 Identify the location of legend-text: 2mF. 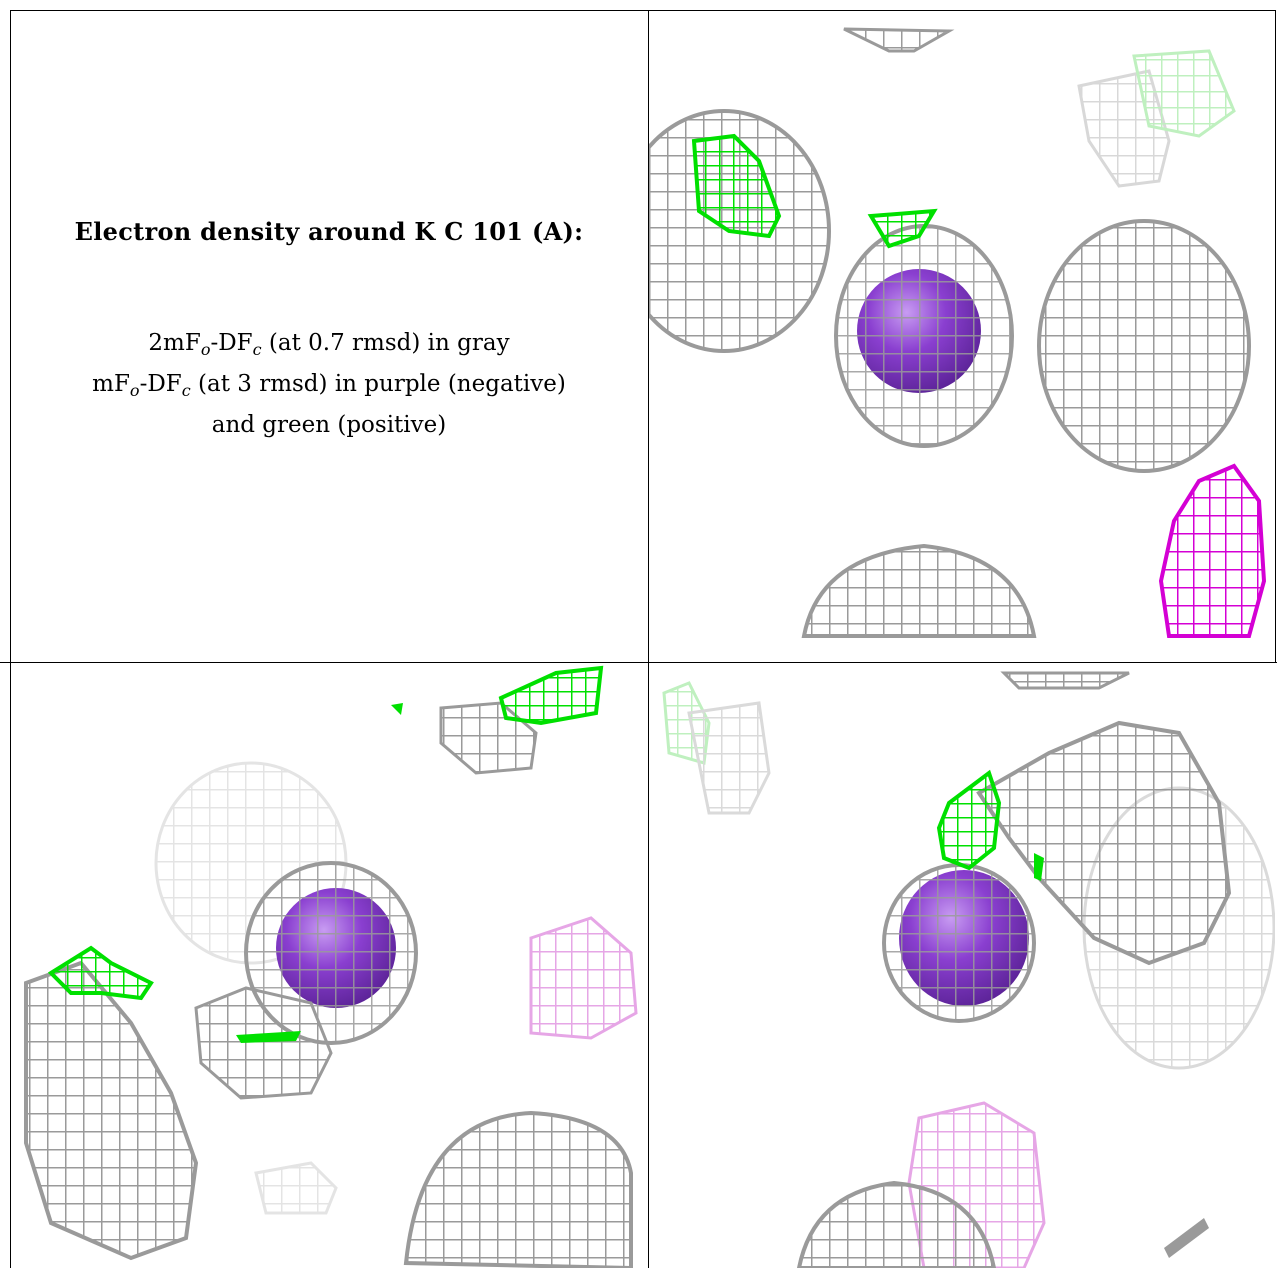
(174, 343).